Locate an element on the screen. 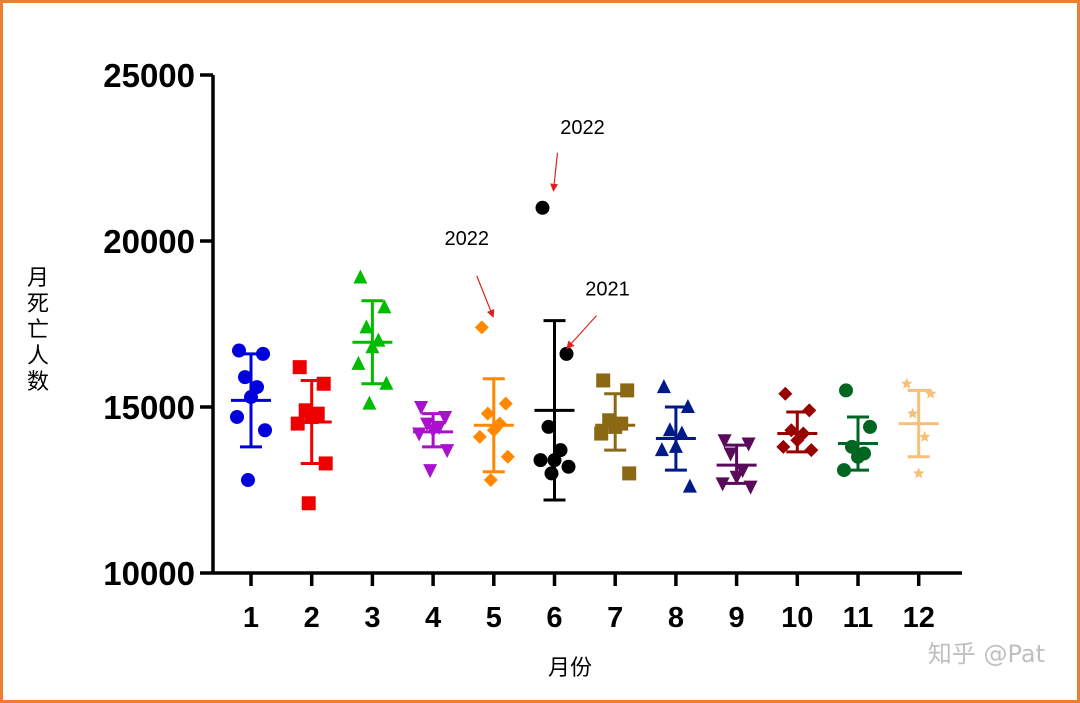 The width and height of the screenshot is (1080, 703). watermark: 知乎 @Pat is located at coordinates (986, 654).